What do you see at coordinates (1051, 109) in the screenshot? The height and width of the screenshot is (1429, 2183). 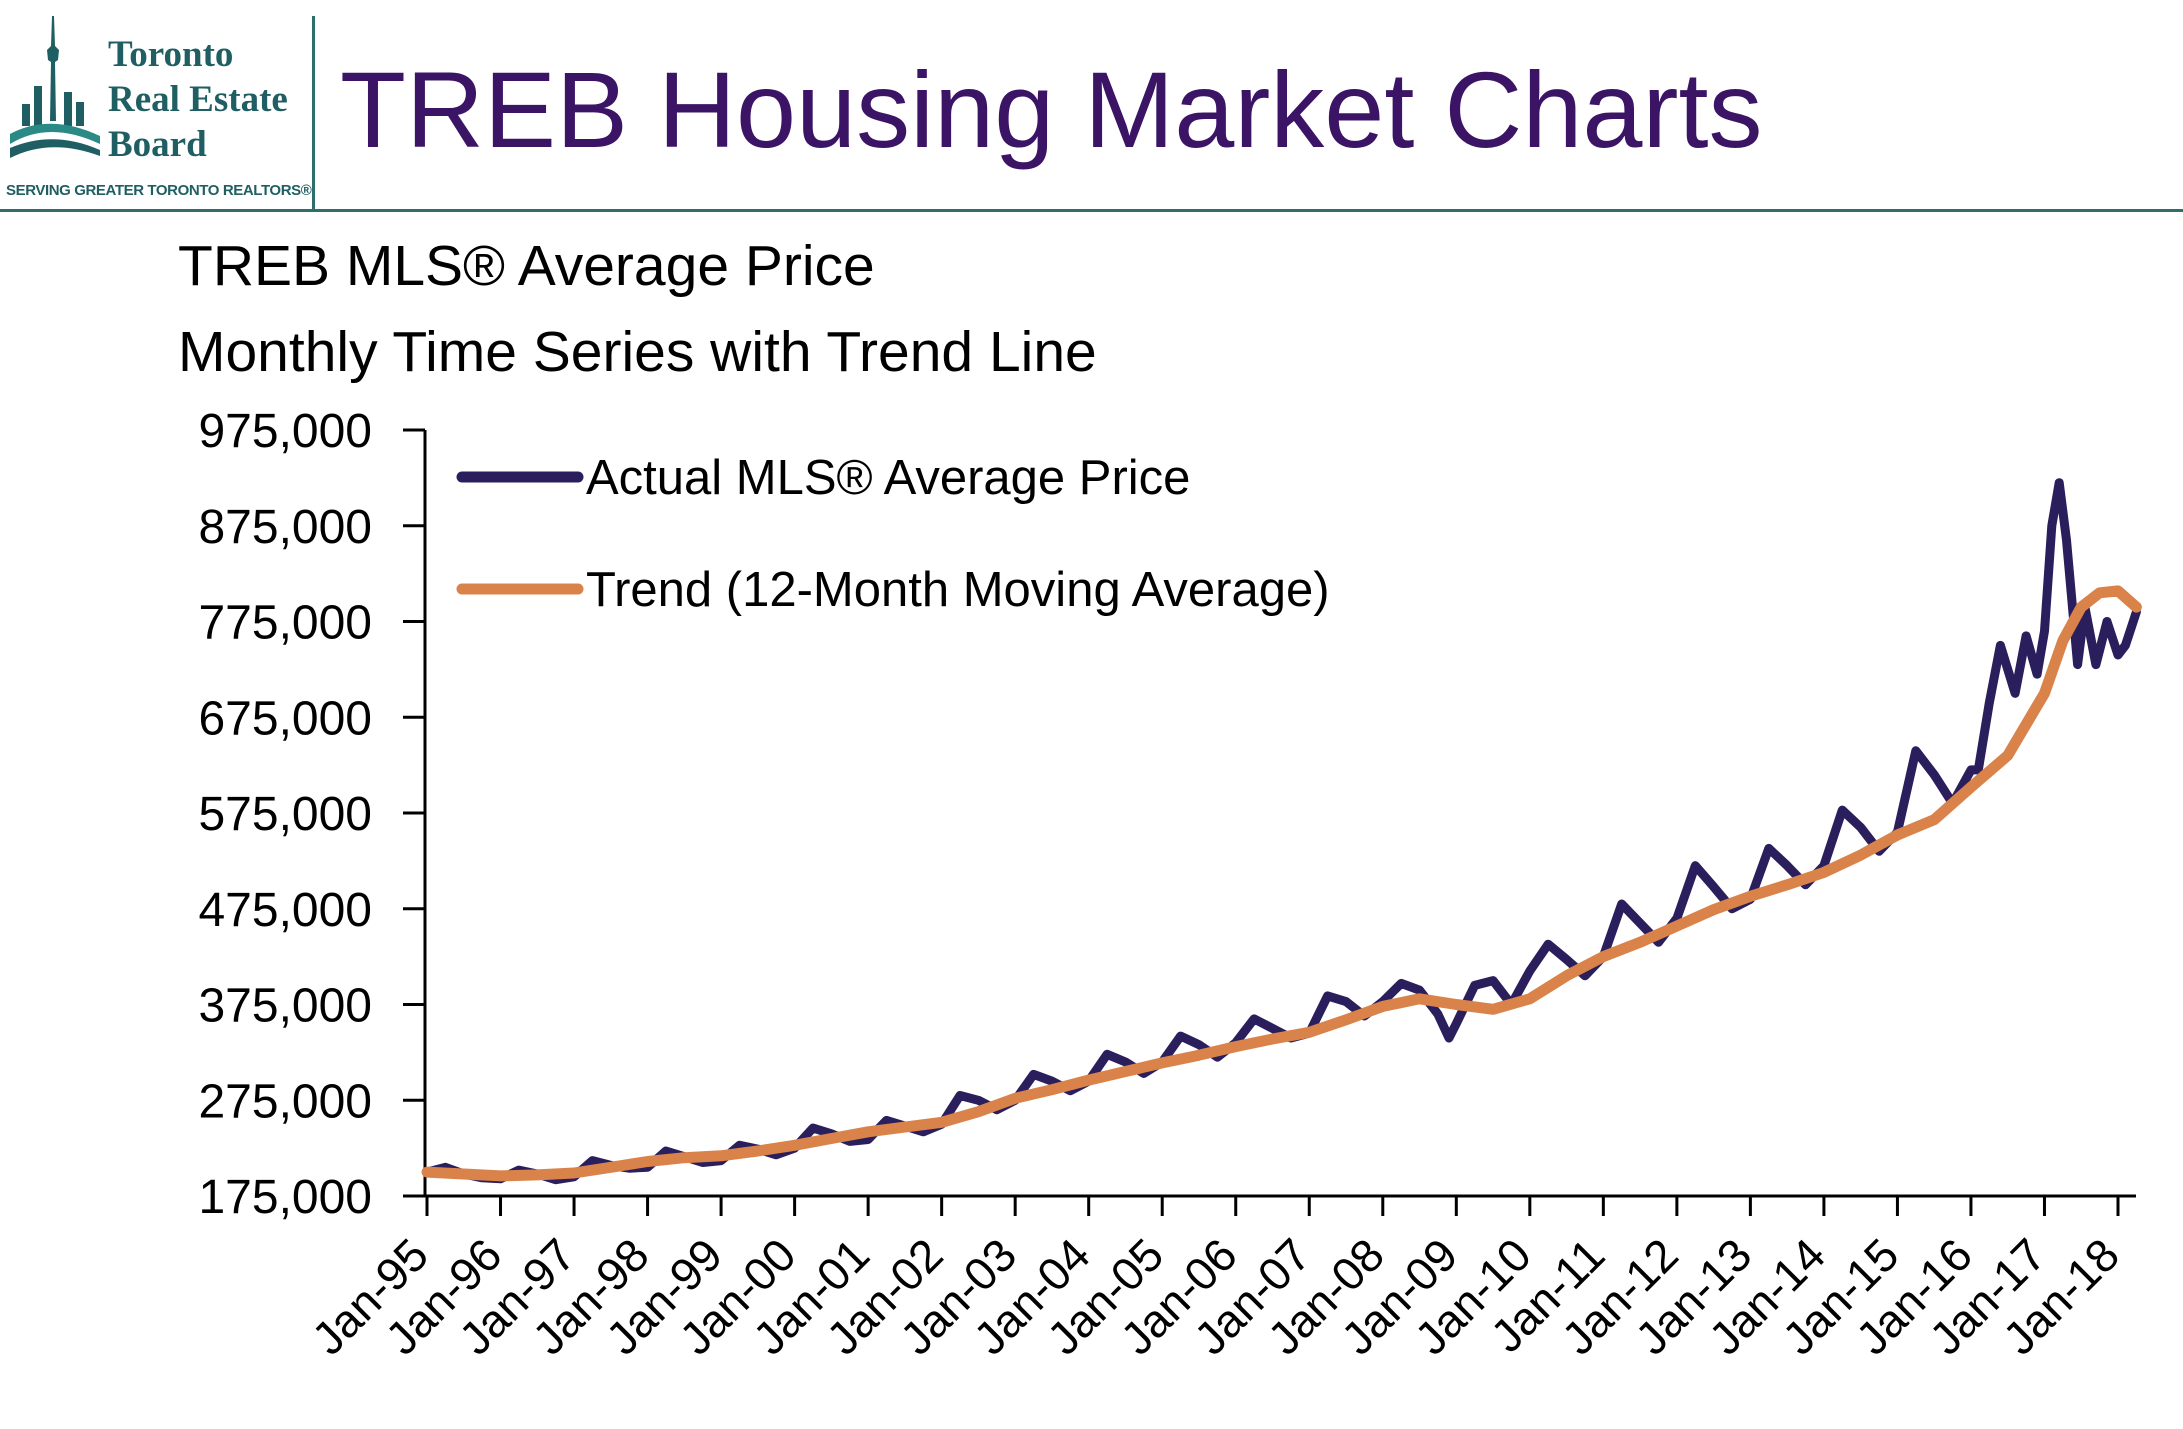 I see `page-title: TREB Housing Market Charts` at bounding box center [1051, 109].